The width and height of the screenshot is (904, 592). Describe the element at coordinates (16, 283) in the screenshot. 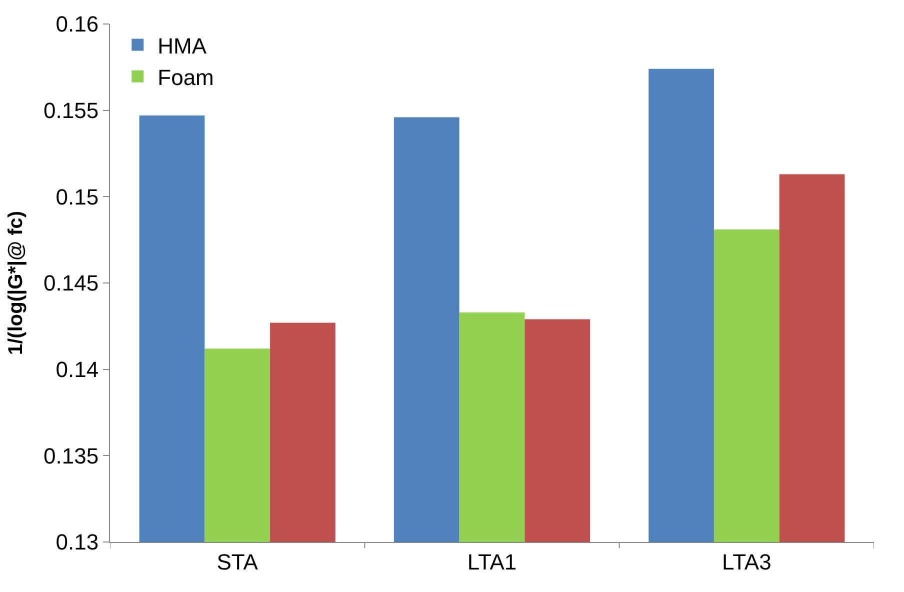

I see `y-axis-title: 1/(log(|G*|@ fc)` at that location.